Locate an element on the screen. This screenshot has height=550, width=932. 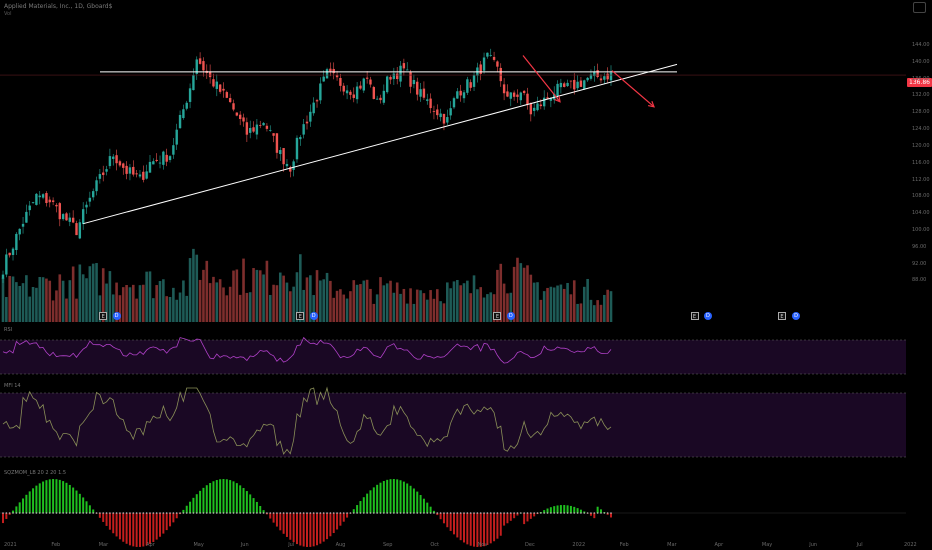
mfi-pane is located at coordinates (453, 422).